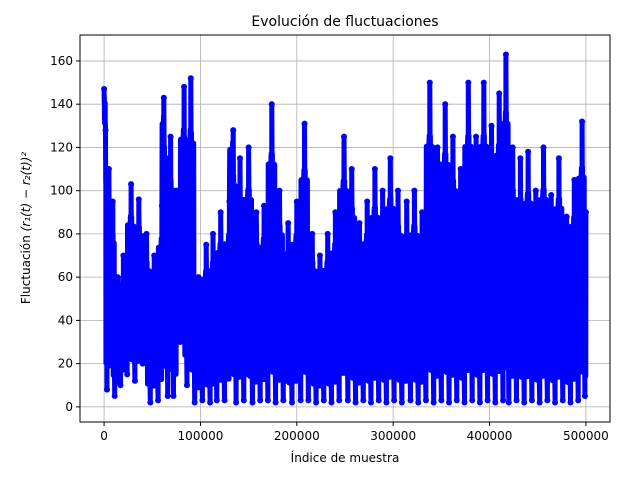 The height and width of the screenshot is (480, 640). Describe the element at coordinates (61, 147) in the screenshot. I see `y-tick-label: 120` at that location.